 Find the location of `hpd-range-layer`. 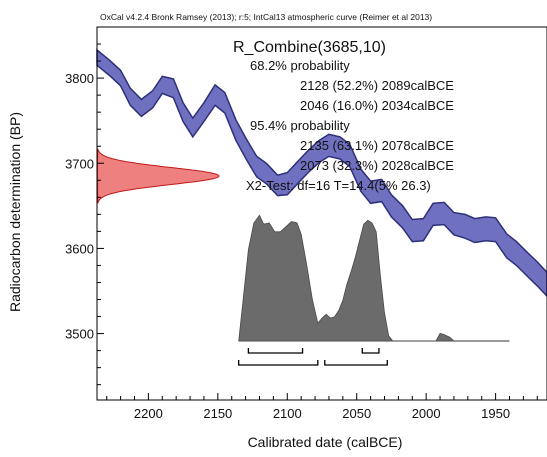

hpd-range-layer is located at coordinates (313, 357).